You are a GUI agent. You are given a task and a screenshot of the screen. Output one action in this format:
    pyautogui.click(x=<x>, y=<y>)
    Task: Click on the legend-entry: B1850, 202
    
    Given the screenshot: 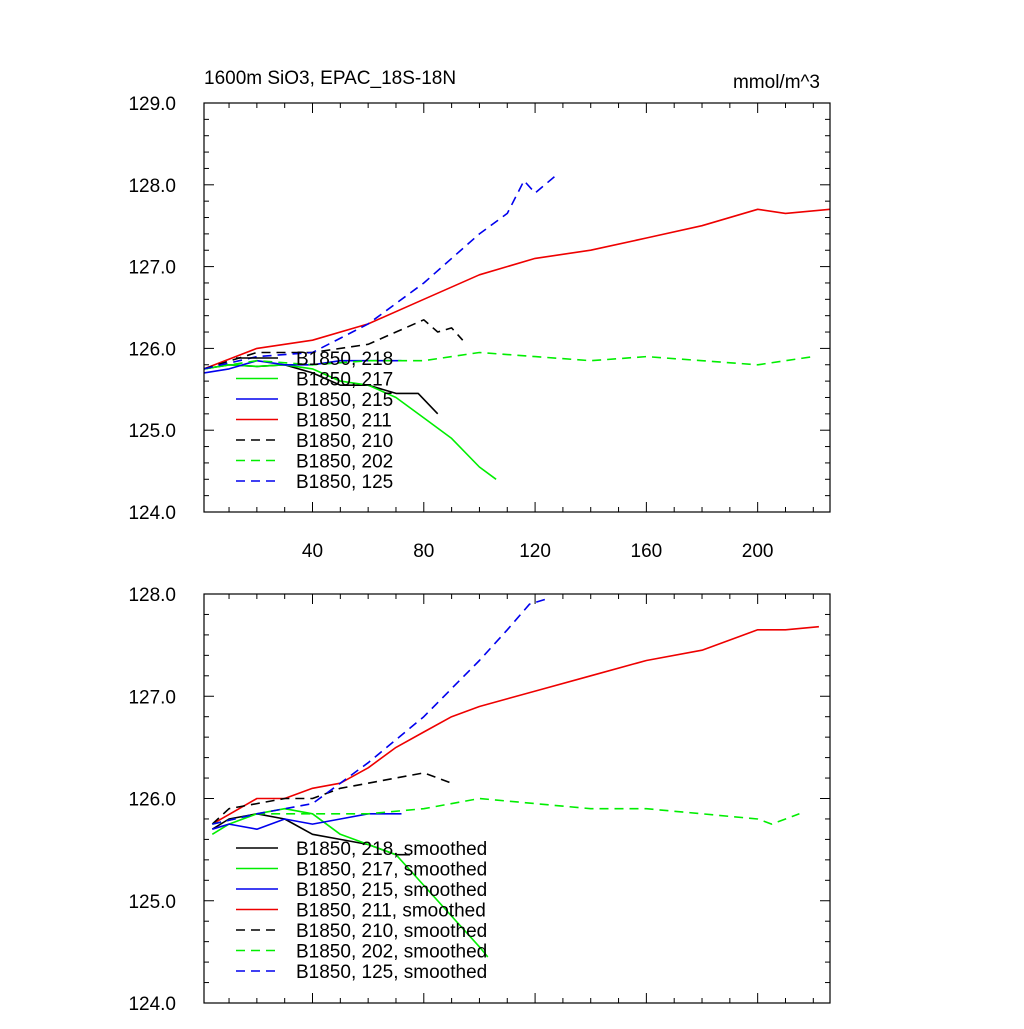 What is the action you would take?
    pyautogui.click(x=344, y=462)
    